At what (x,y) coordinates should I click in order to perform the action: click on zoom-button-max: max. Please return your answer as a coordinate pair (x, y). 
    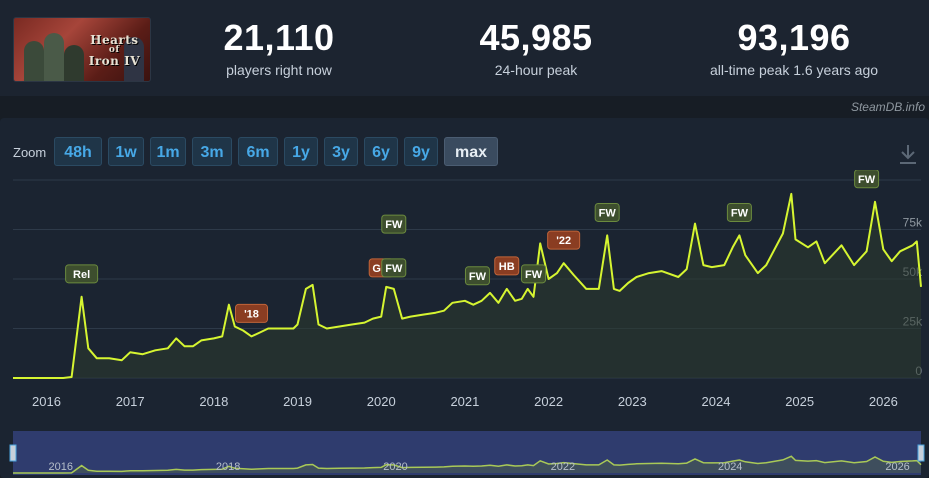
    Looking at the image, I should click on (471, 151).